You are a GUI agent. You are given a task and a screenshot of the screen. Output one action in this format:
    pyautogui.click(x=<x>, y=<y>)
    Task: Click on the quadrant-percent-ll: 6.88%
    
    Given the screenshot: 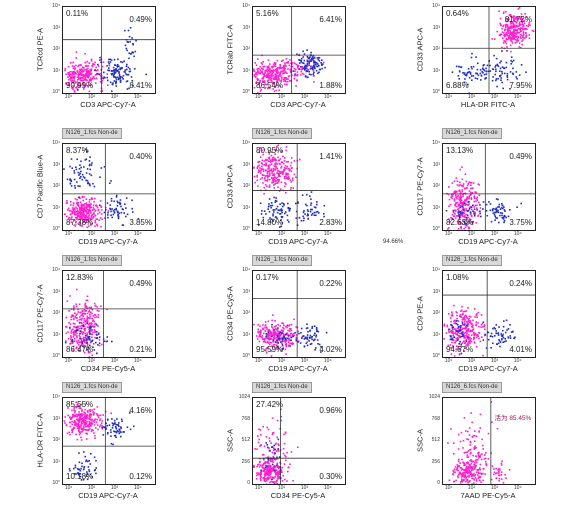 What is the action you would take?
    pyautogui.click(x=457, y=85)
    